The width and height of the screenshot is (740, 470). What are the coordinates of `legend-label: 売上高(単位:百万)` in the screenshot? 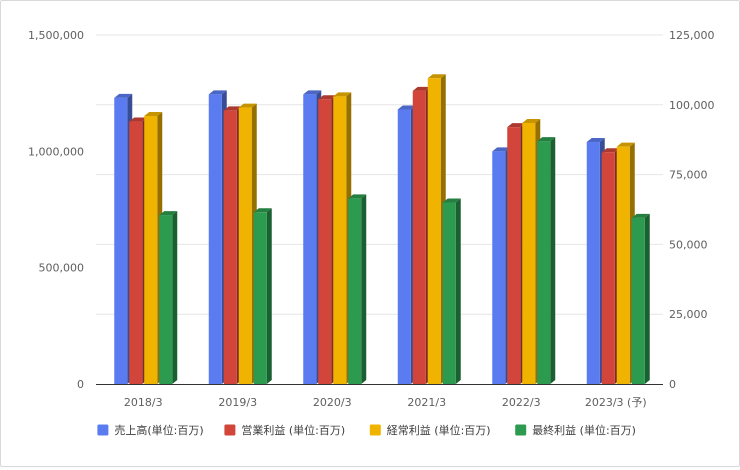 It's located at (158, 430).